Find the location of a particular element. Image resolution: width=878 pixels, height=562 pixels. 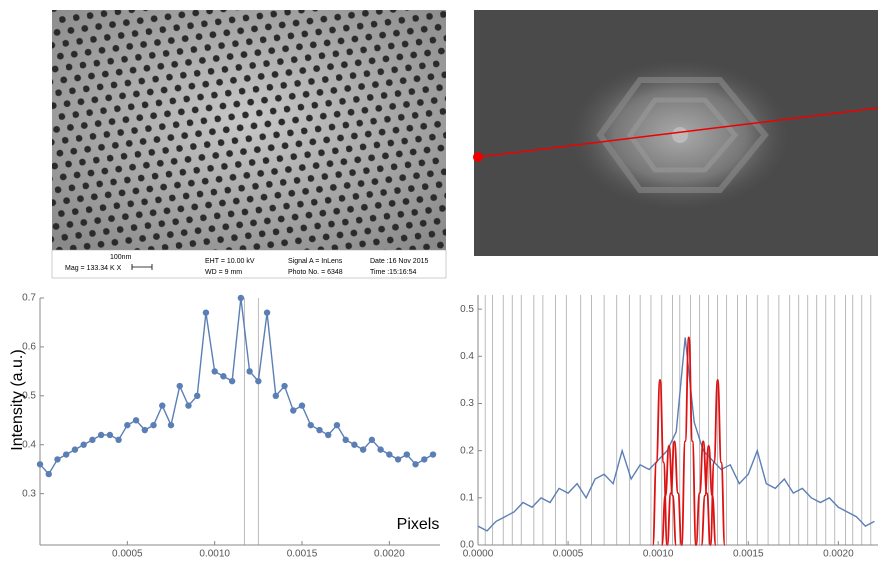

wd: WD = 9 mm is located at coordinates (223, 272).